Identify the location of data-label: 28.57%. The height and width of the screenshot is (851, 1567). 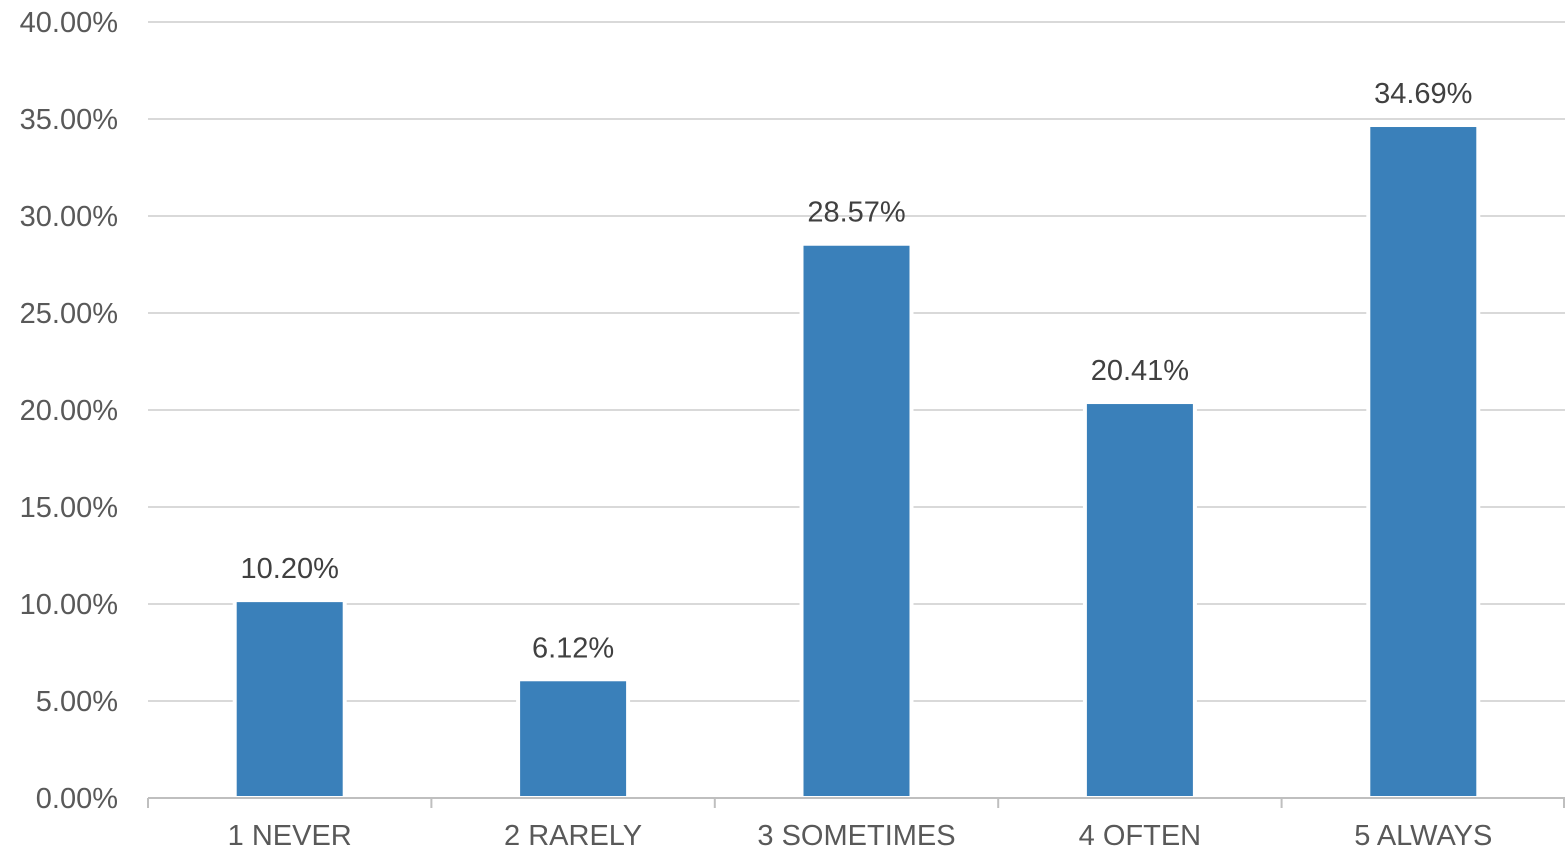
(856, 213).